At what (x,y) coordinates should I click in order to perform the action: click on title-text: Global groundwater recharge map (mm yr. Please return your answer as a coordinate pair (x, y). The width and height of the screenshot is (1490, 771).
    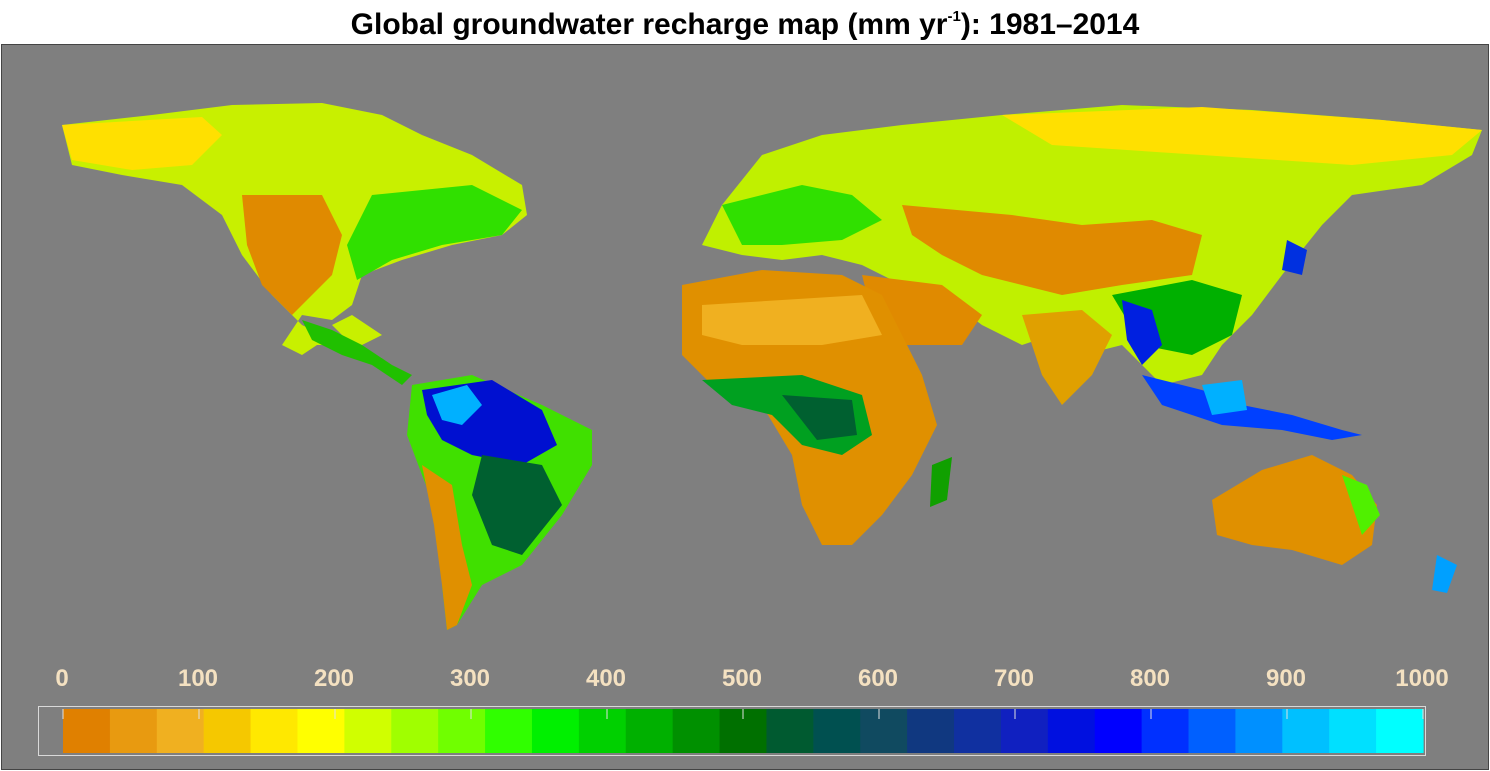
    Looking at the image, I should click on (649, 24).